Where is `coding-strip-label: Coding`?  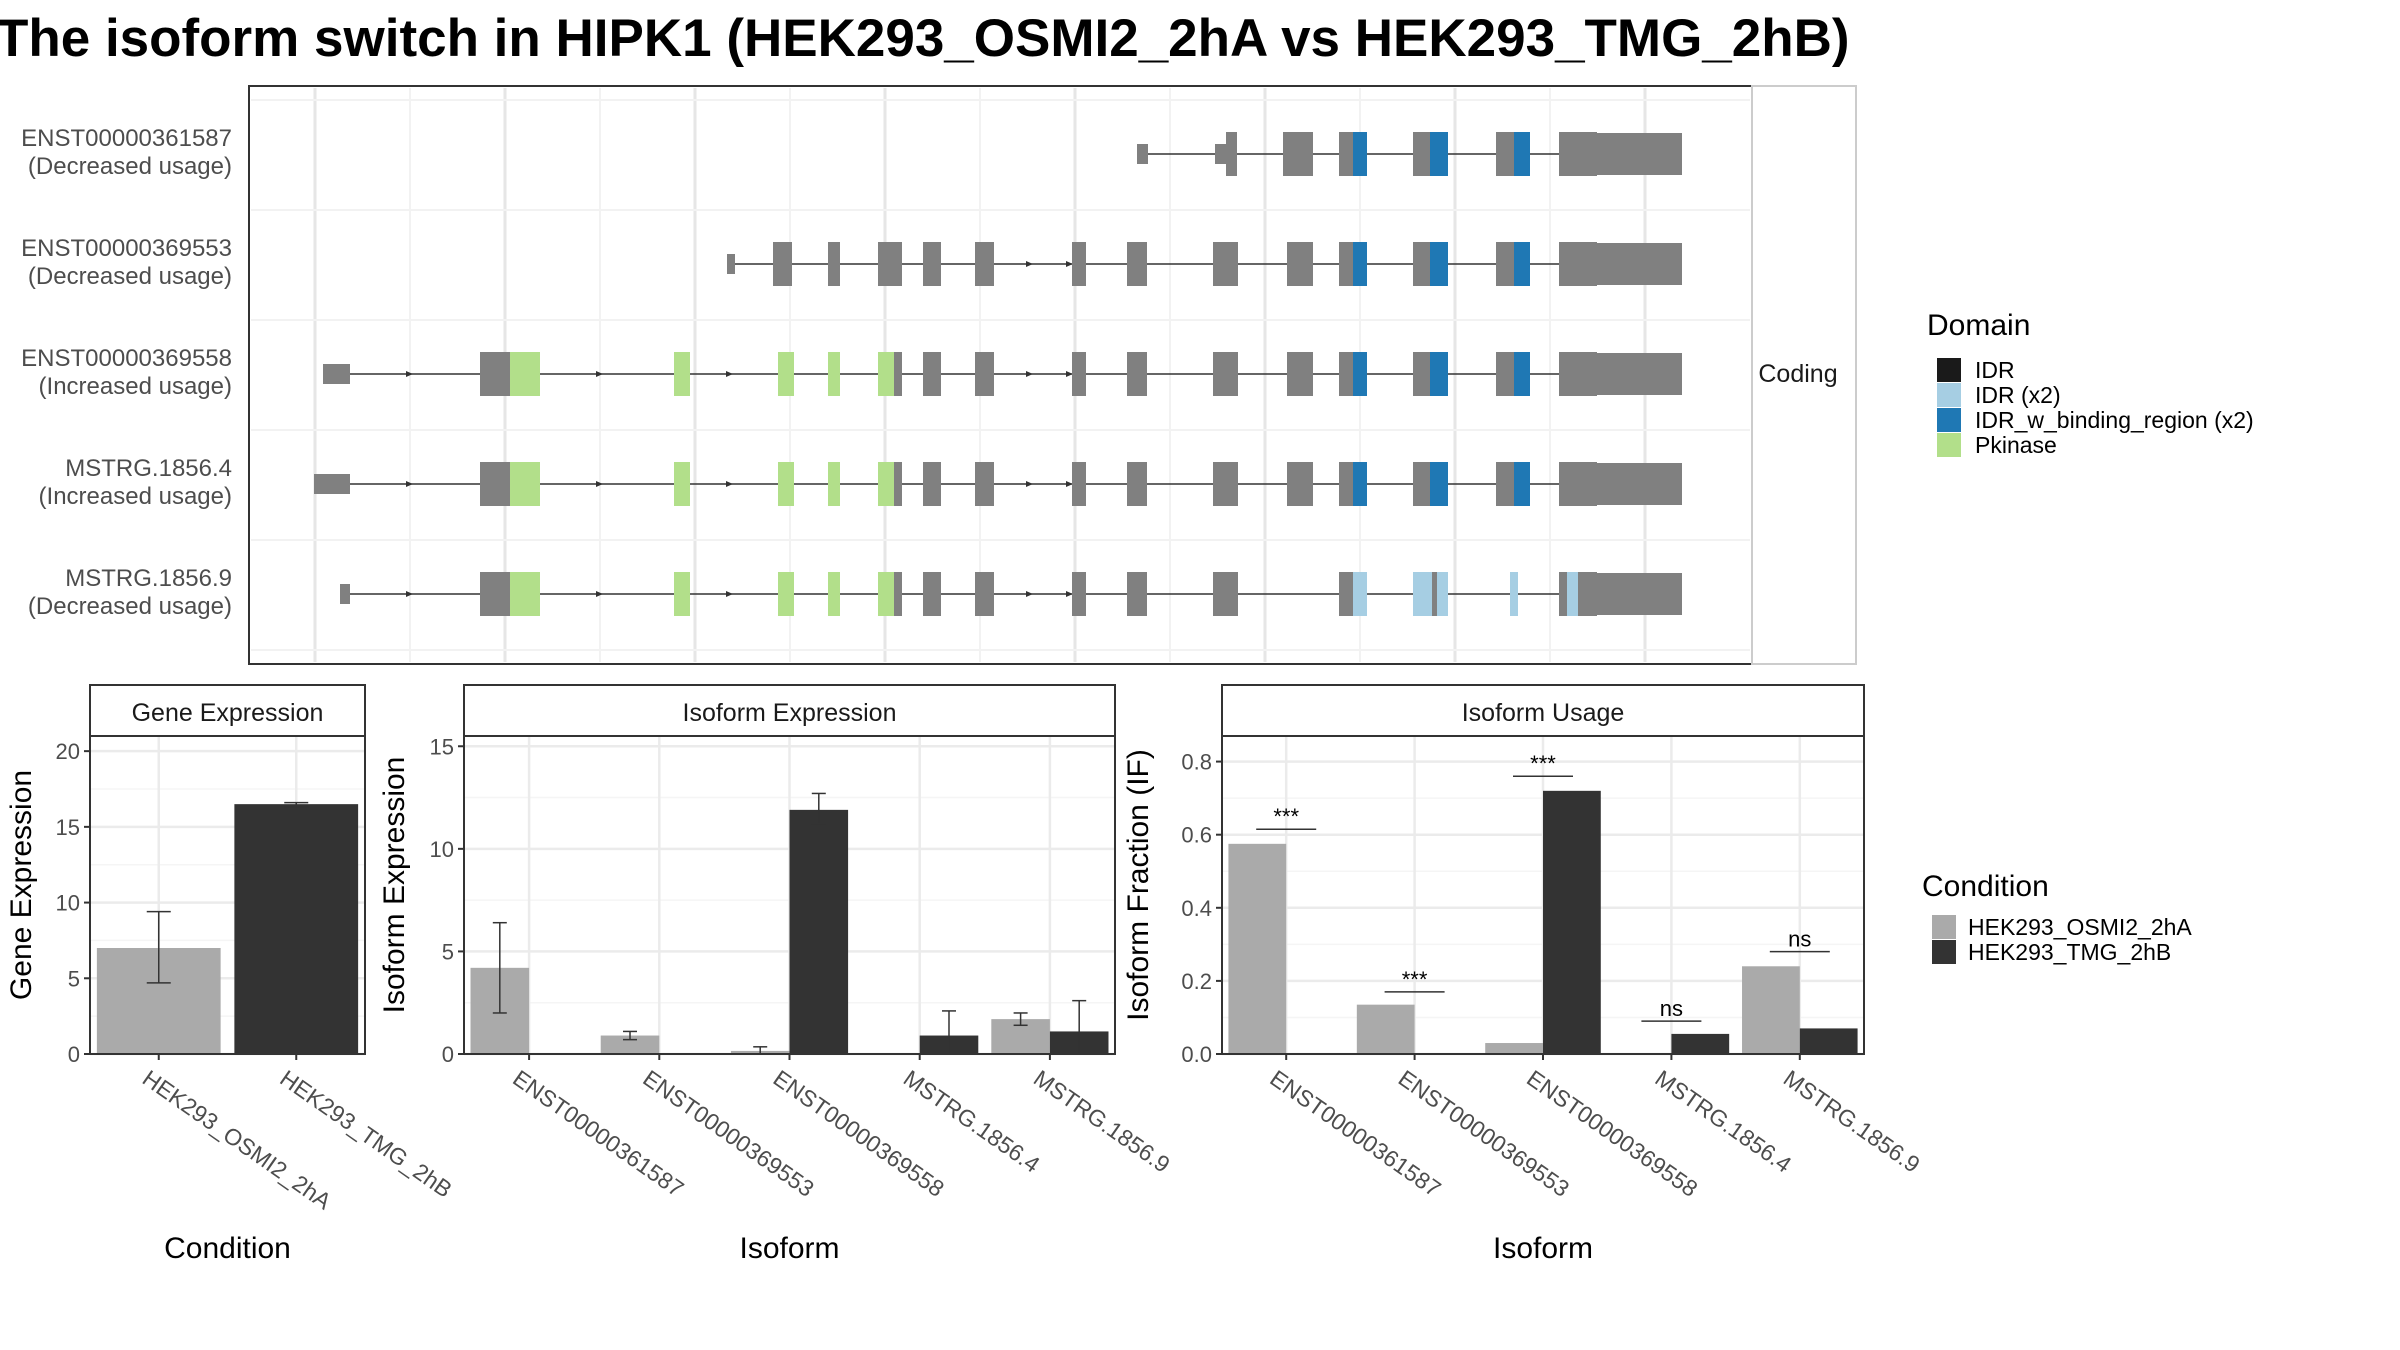
coding-strip-label: Coding is located at coordinates (1797, 374).